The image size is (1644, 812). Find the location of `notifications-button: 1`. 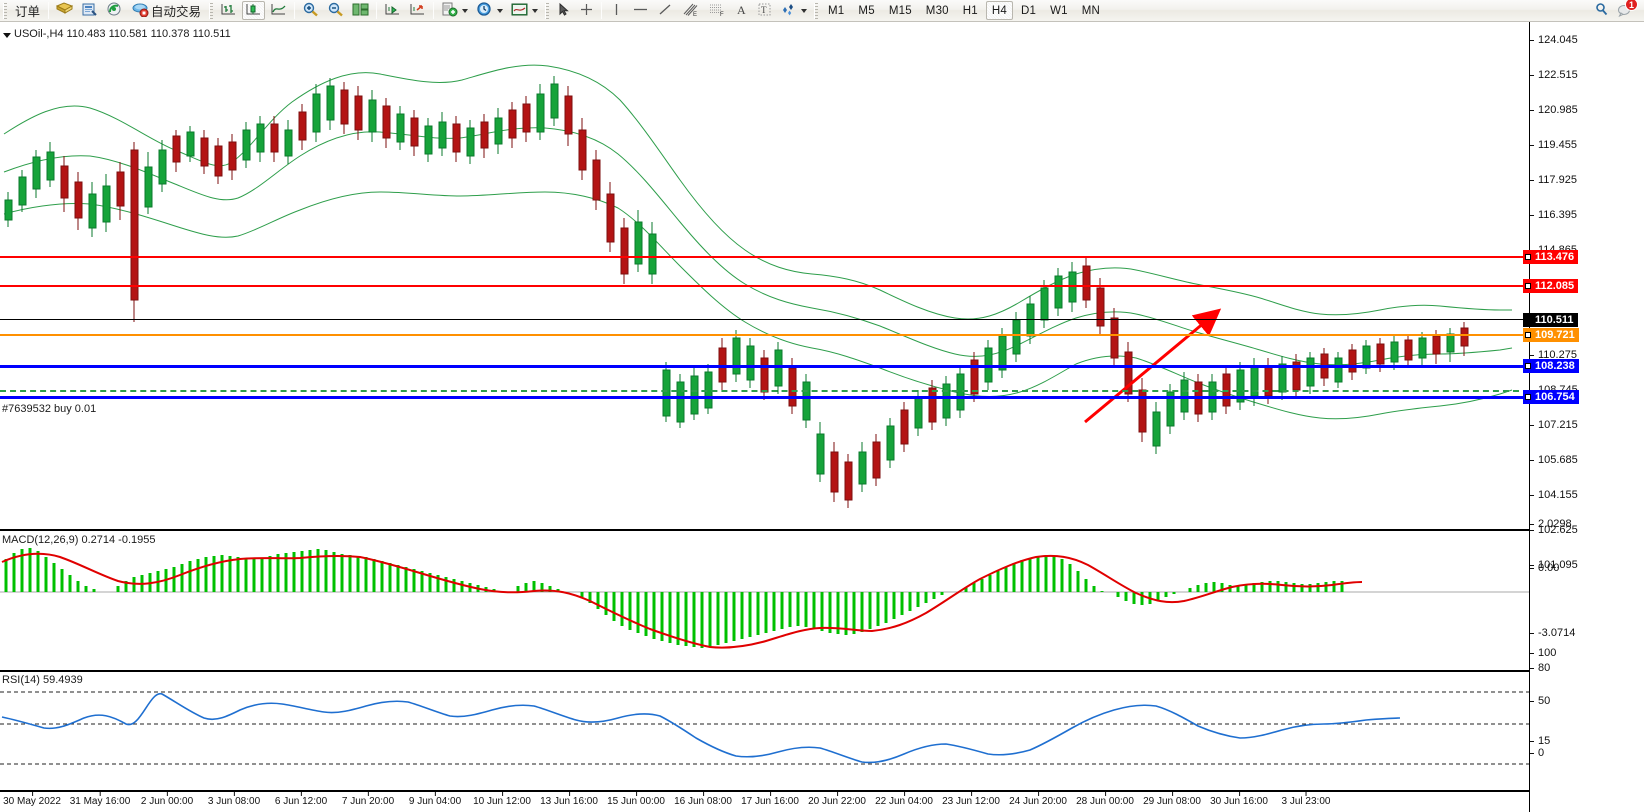

notifications-button: 1 is located at coordinates (1626, 10).